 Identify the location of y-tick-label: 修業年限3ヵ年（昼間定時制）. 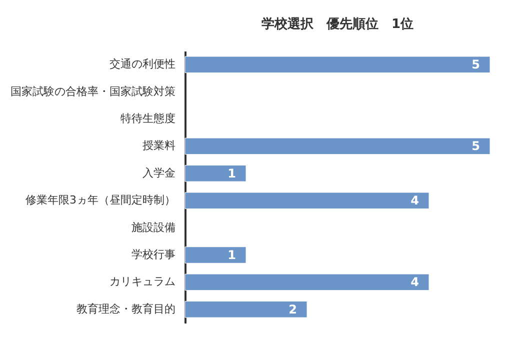
(101, 200).